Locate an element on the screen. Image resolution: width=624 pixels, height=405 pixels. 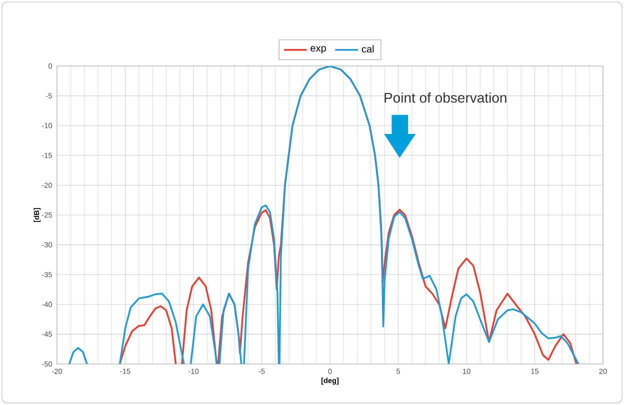
legend-label: exp is located at coordinates (318, 50).